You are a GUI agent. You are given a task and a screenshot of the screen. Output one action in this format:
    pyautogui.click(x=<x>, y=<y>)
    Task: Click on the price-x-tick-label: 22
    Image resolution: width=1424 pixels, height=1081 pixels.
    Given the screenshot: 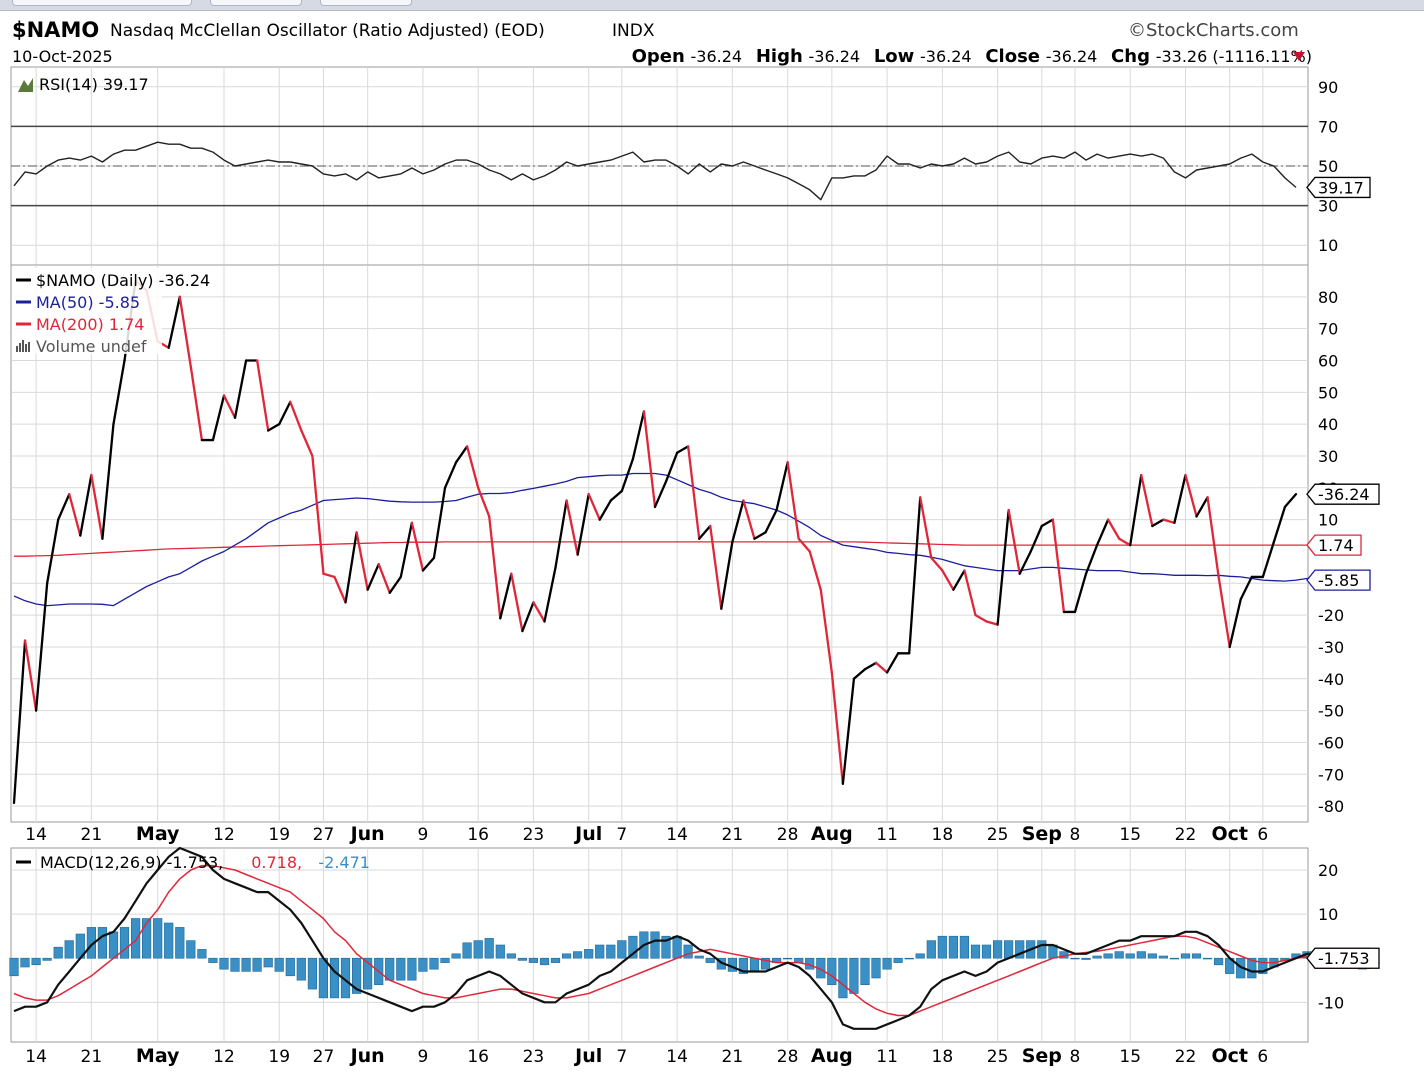 What is the action you would take?
    pyautogui.click(x=1186, y=835)
    